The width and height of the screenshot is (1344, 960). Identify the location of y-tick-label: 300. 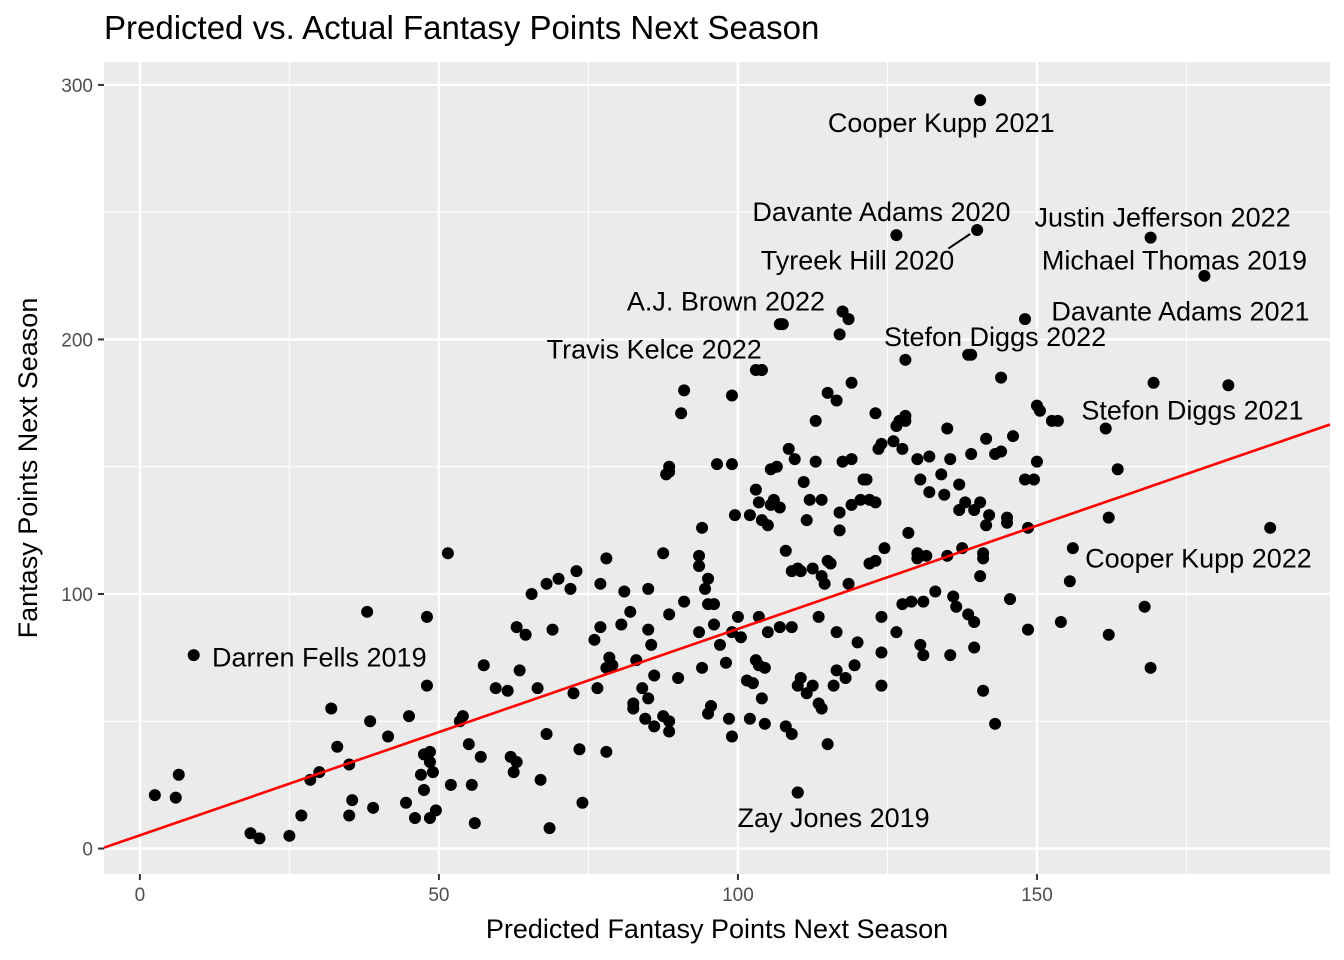
(77, 86).